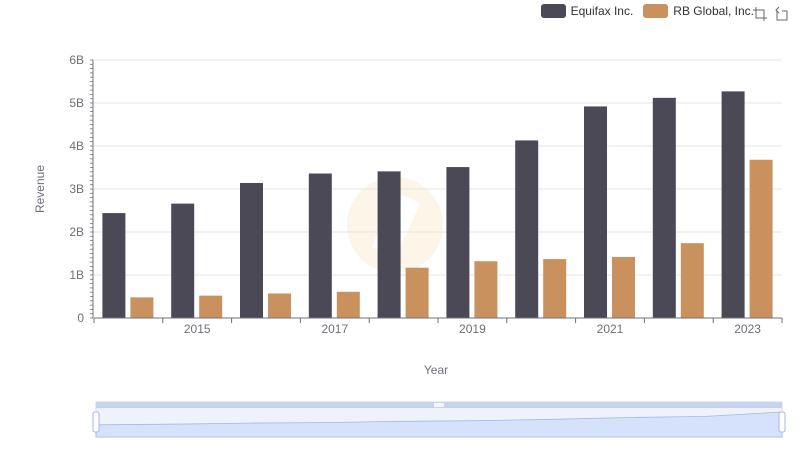 The width and height of the screenshot is (800, 461). Describe the element at coordinates (334, 329) in the screenshot. I see `x-tick-label: 2017` at that location.